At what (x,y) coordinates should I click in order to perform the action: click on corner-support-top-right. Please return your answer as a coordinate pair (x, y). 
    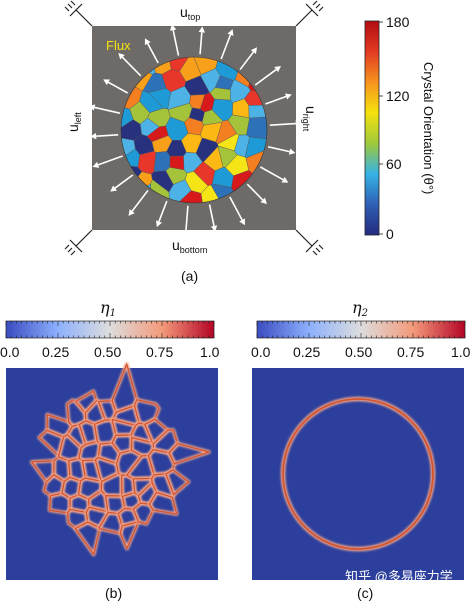
    Looking at the image, I should click on (309, 13).